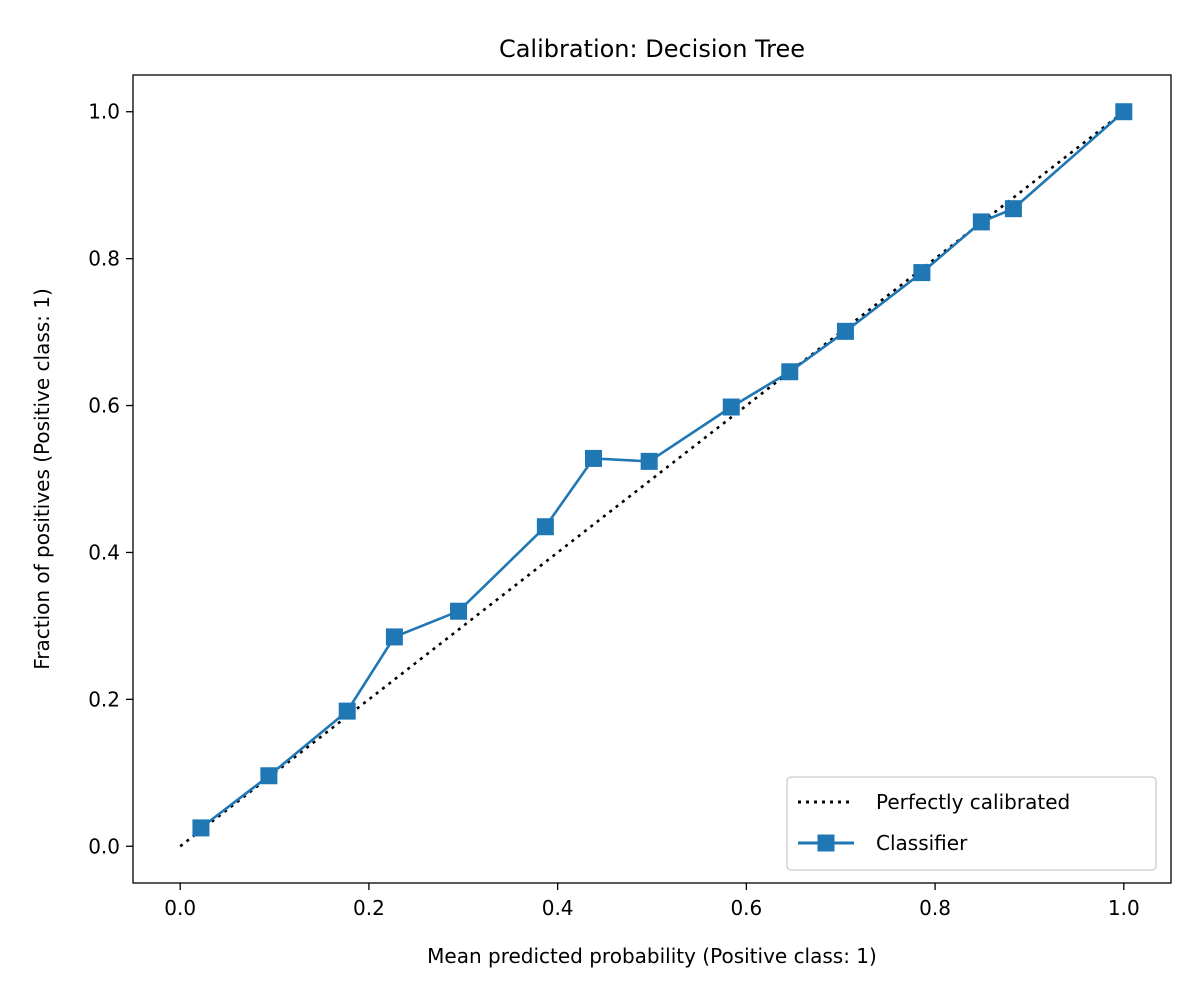 The image size is (1200, 1000). What do you see at coordinates (746, 908) in the screenshot?
I see `x-tick-label: 0.6` at bounding box center [746, 908].